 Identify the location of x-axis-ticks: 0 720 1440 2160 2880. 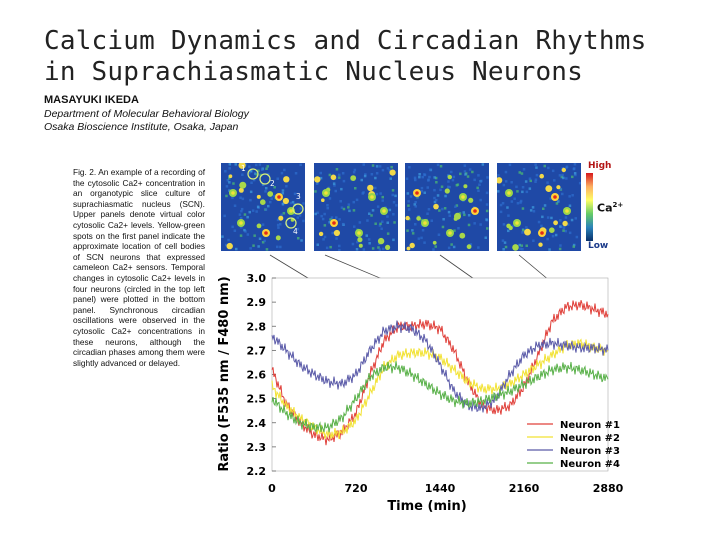
(445, 488).